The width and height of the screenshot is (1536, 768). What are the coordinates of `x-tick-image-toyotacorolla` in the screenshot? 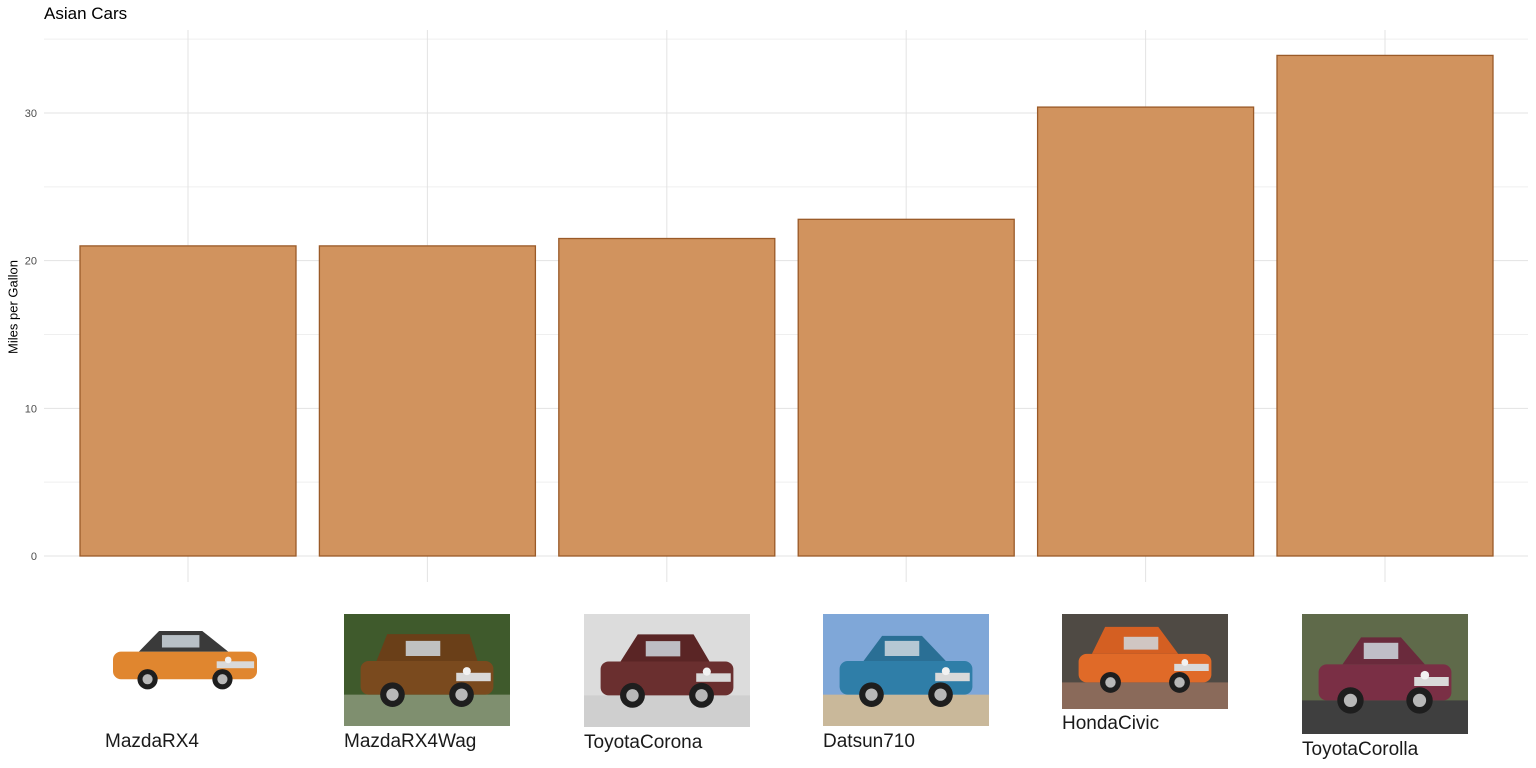 It's located at (1385, 674).